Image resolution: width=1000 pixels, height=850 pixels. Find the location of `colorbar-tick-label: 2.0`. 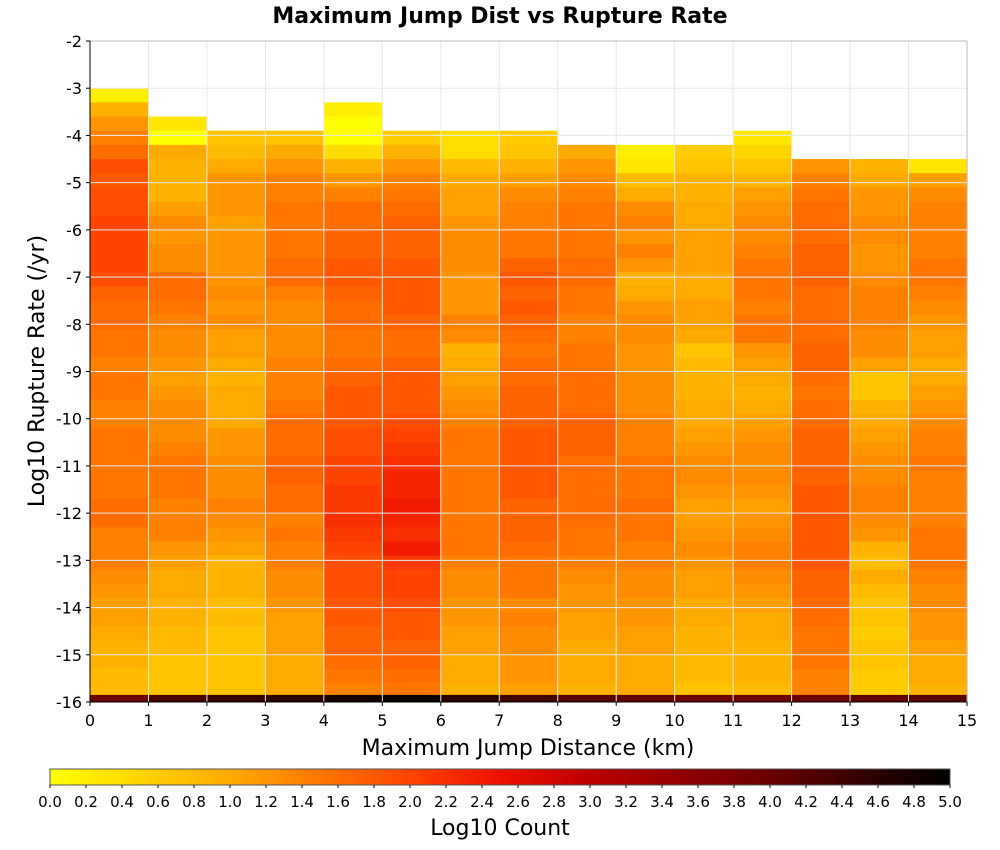

colorbar-tick-label: 2.0 is located at coordinates (410, 802).